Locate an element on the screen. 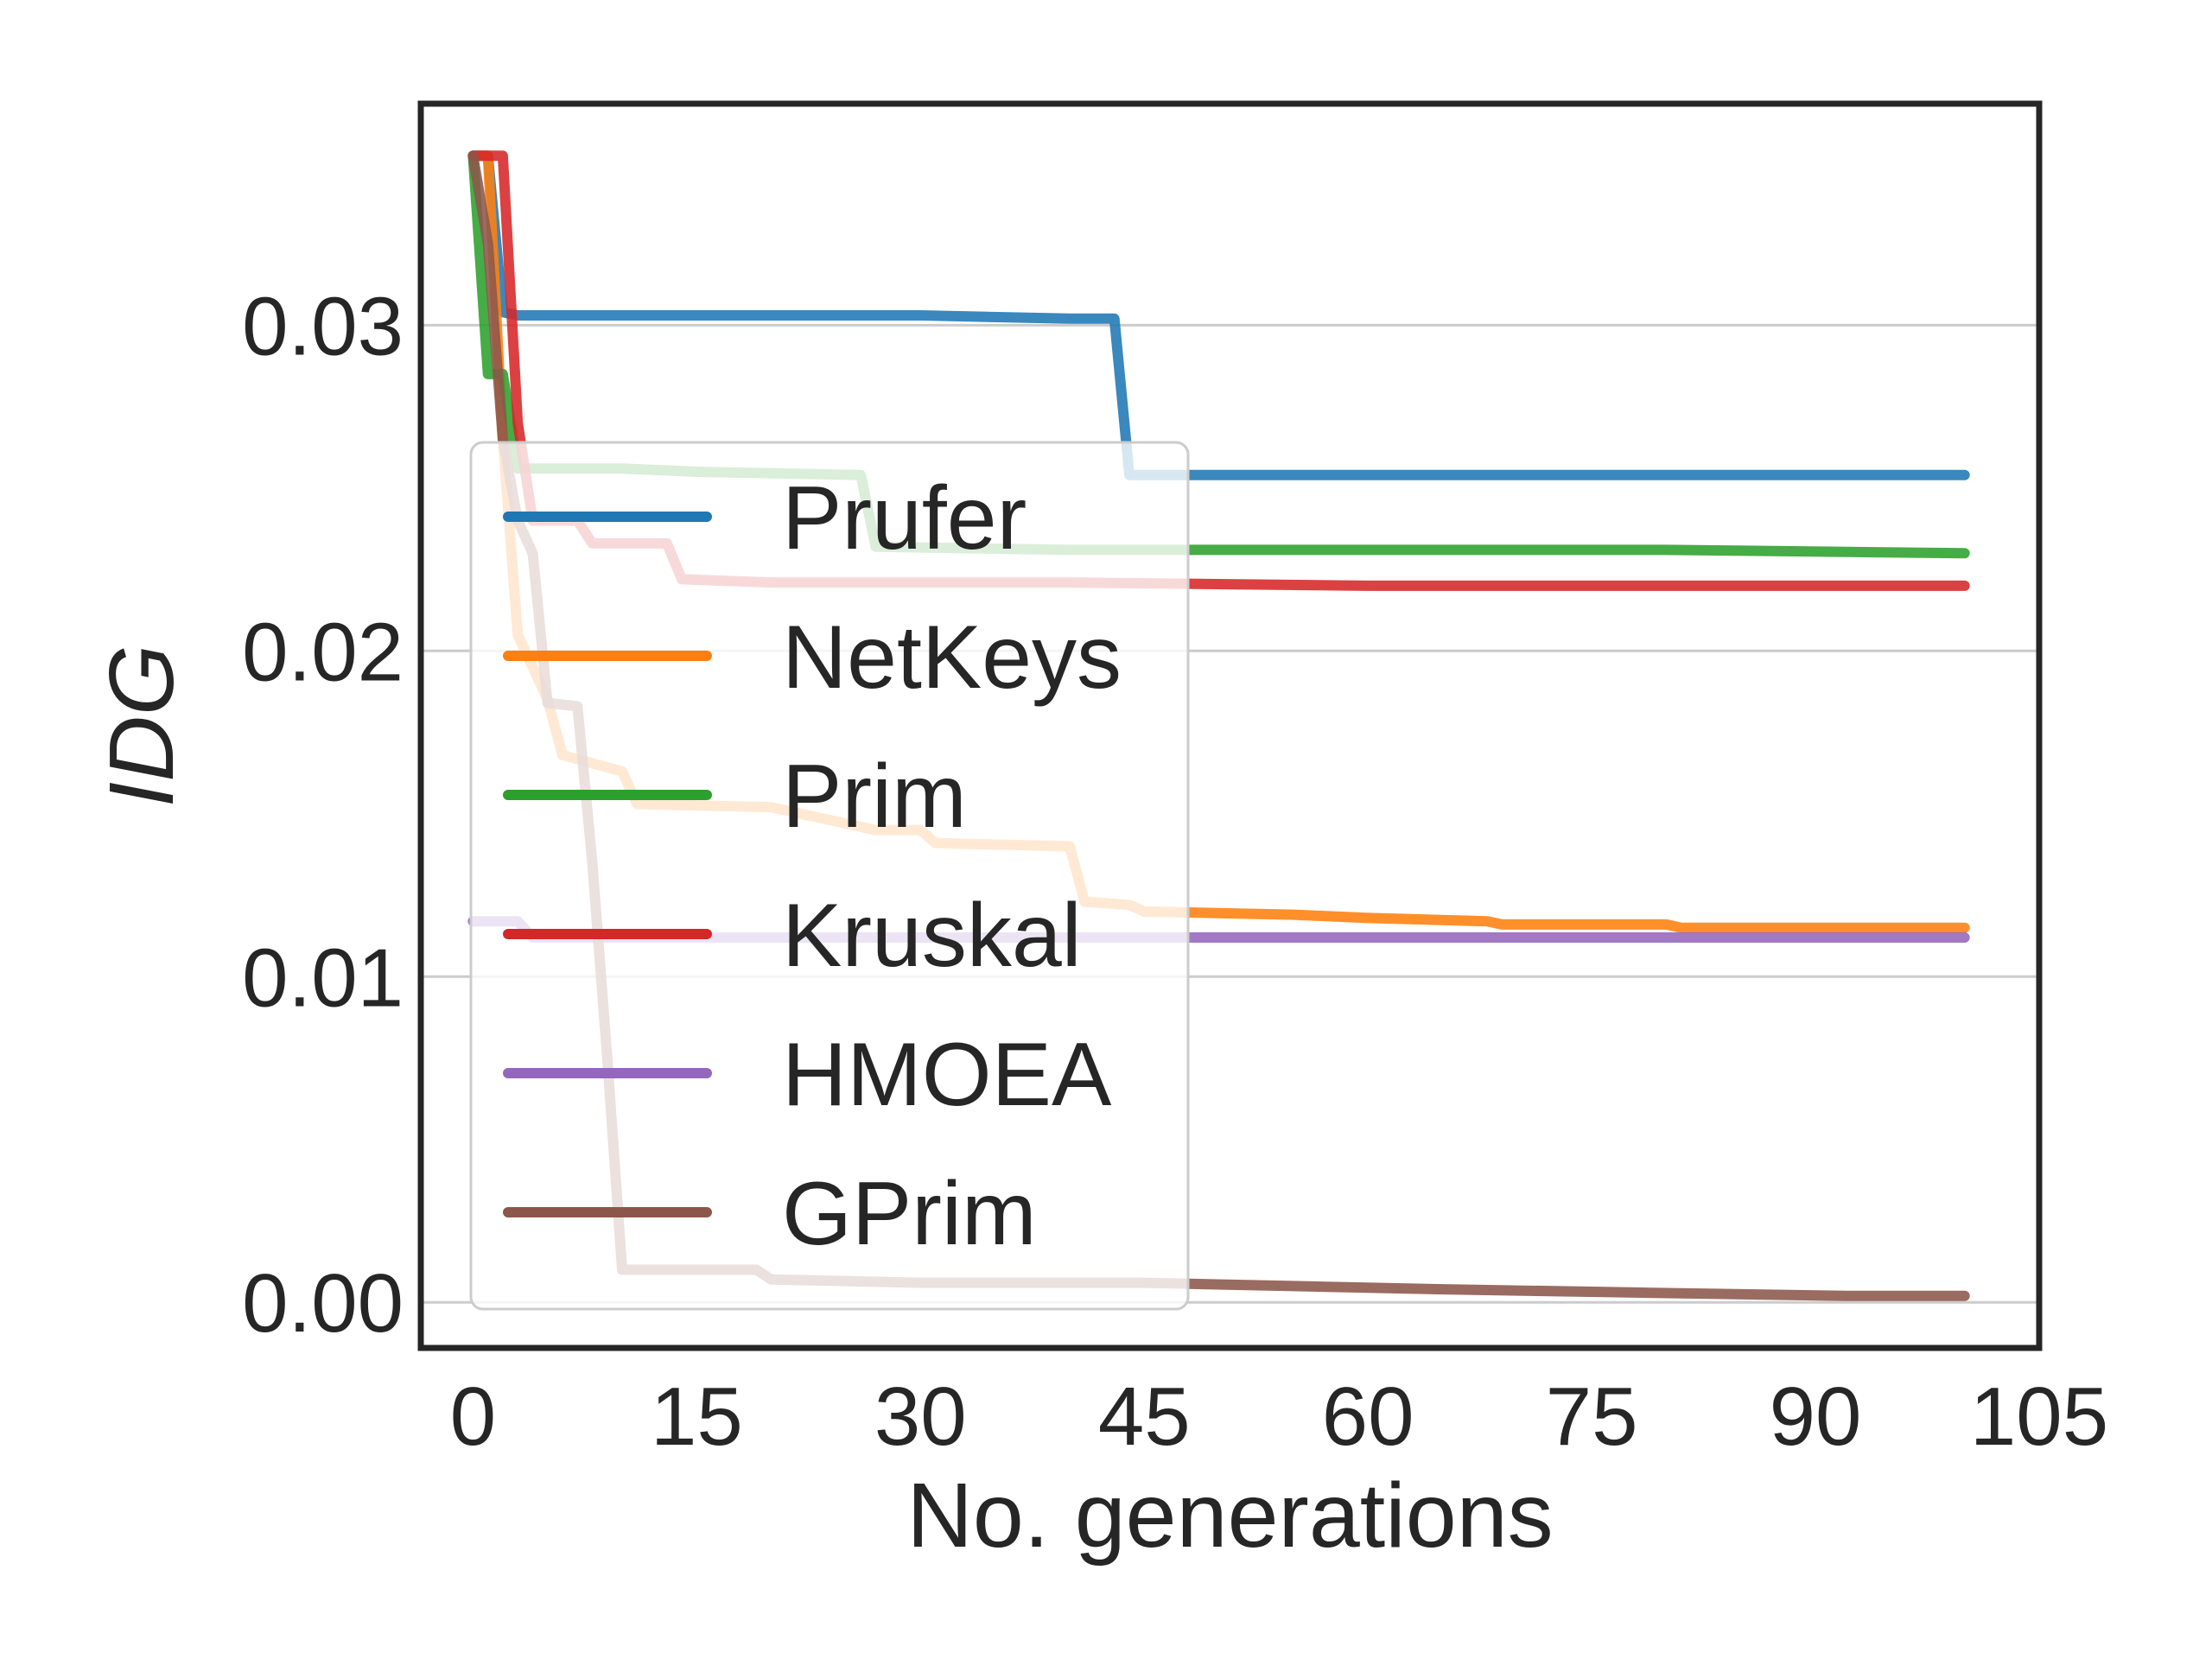  x-axis-ticks: 0 15 30 45 60 75 90 105 is located at coordinates (1279, 1416).